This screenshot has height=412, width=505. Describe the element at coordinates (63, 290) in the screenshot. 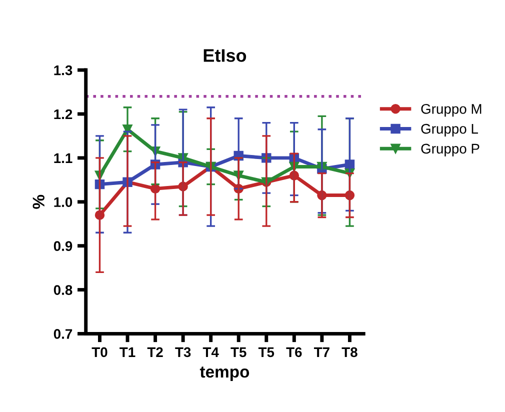

I see `y-tick-label: 0.8` at that location.